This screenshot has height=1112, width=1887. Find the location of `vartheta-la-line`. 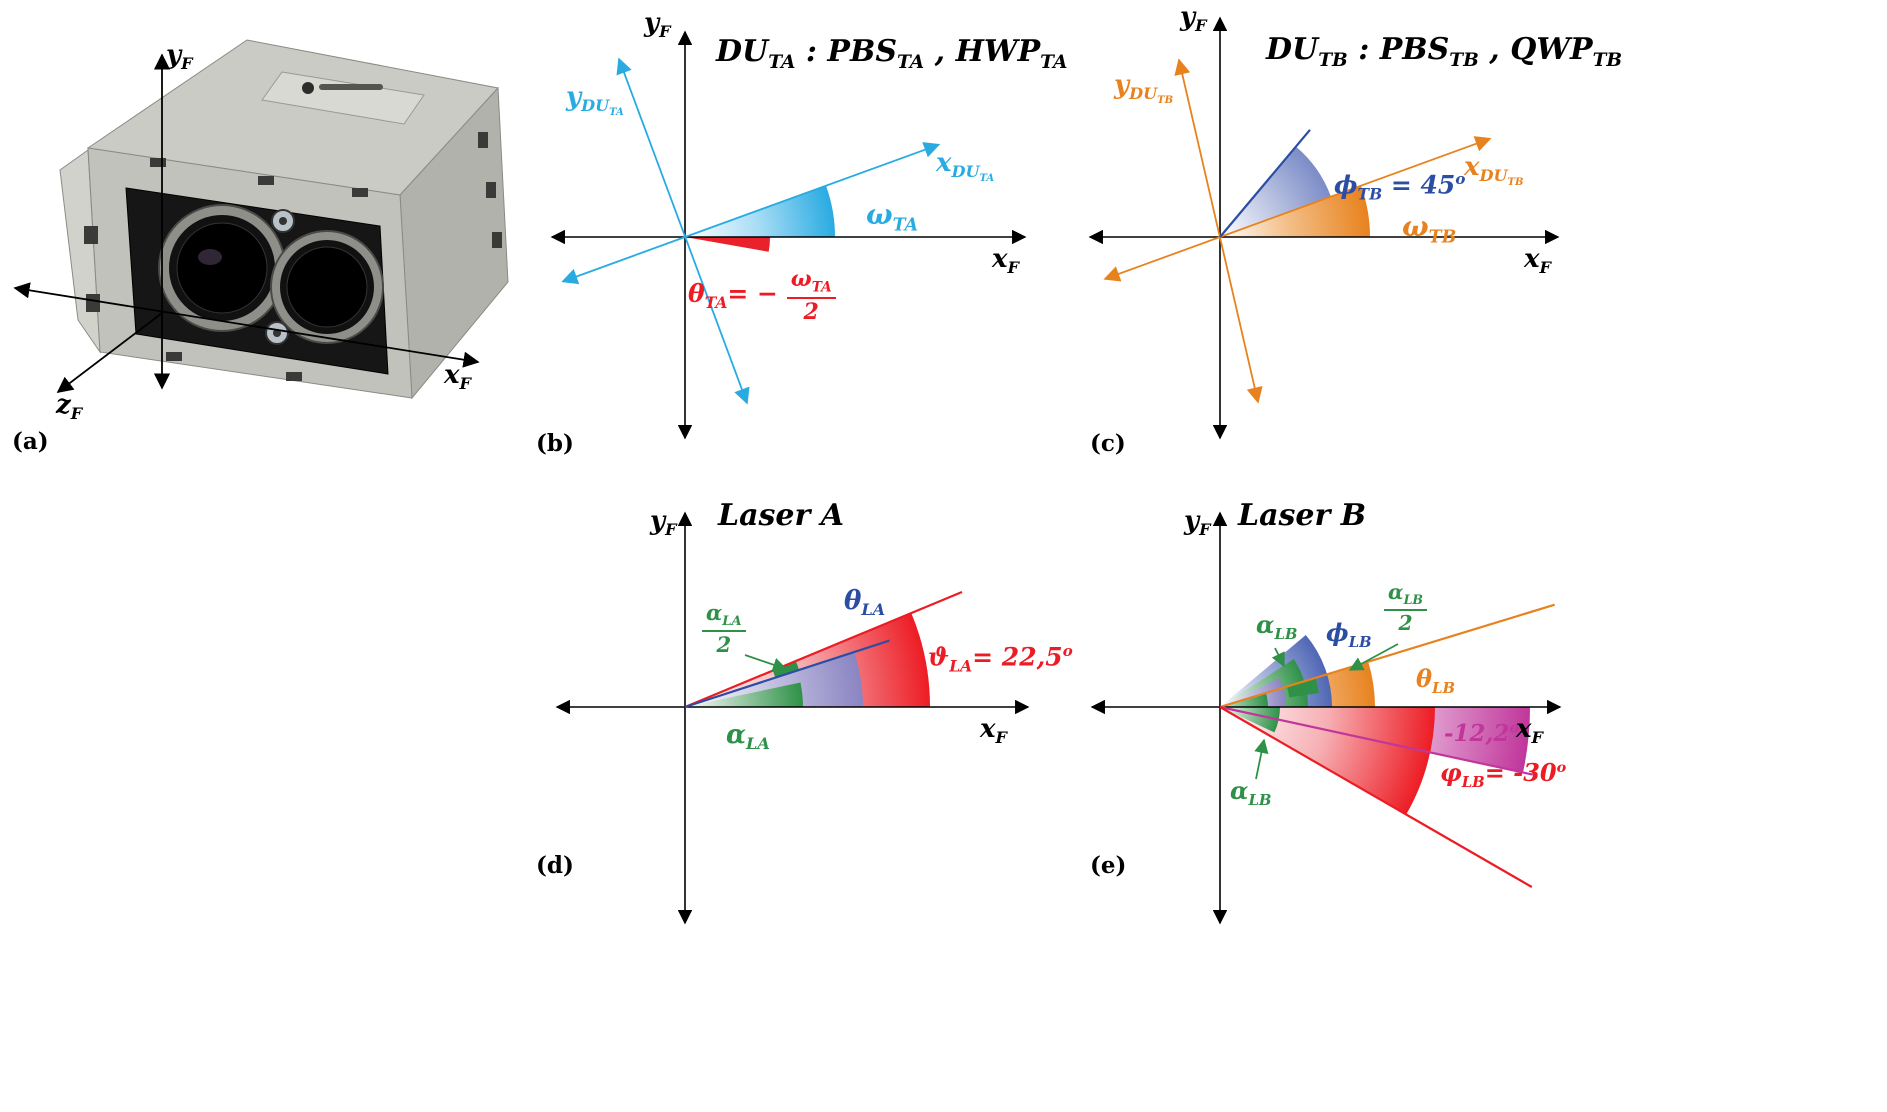

vartheta-la-line is located at coordinates (823, 649).